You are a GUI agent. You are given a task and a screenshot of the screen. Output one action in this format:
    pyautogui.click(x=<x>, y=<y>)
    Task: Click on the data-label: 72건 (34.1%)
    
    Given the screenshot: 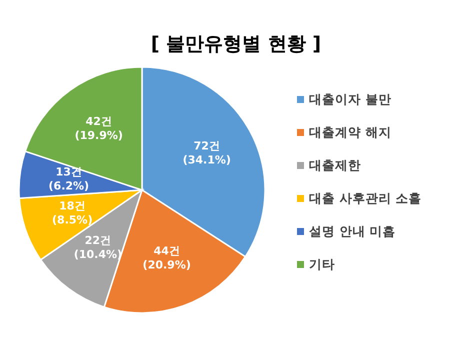 What is the action you would take?
    pyautogui.click(x=206, y=153)
    